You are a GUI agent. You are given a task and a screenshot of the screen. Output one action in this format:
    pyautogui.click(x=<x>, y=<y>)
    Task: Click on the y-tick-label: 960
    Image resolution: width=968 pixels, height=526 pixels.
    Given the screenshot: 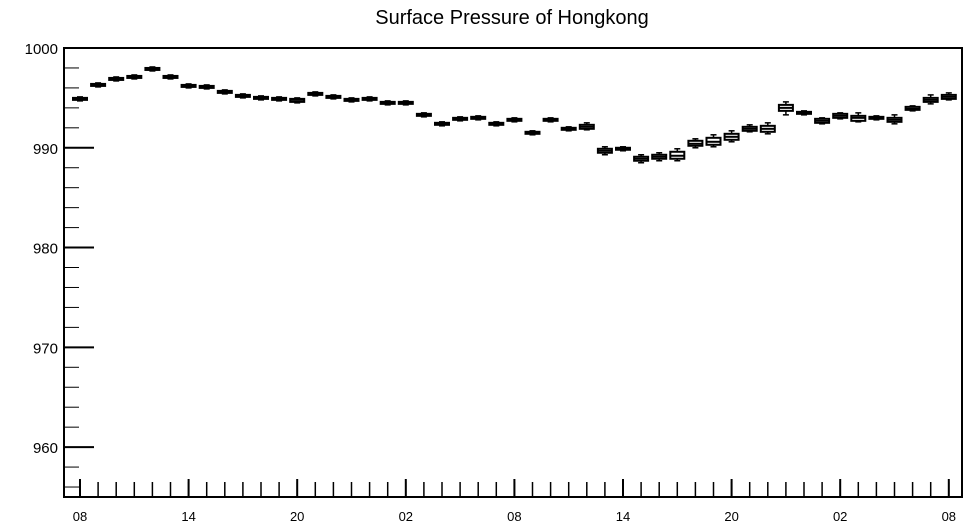 What is the action you would take?
    pyautogui.click(x=45, y=448)
    